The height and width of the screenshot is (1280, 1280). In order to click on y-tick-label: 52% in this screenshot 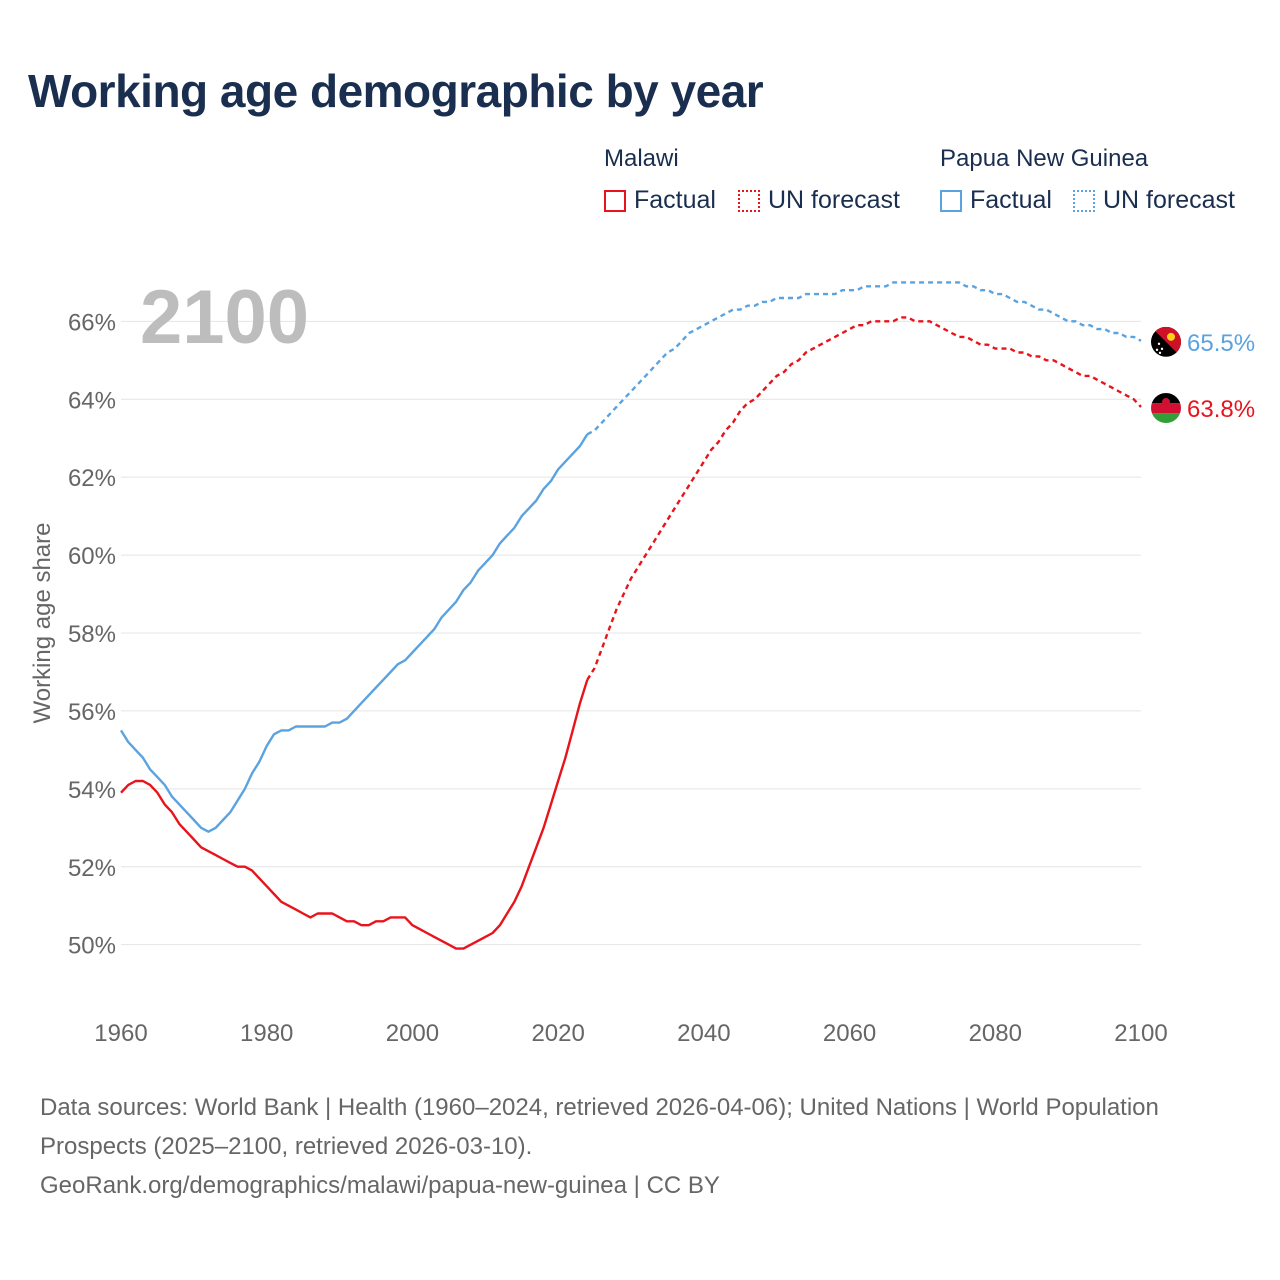, I will do `click(92, 868)`.